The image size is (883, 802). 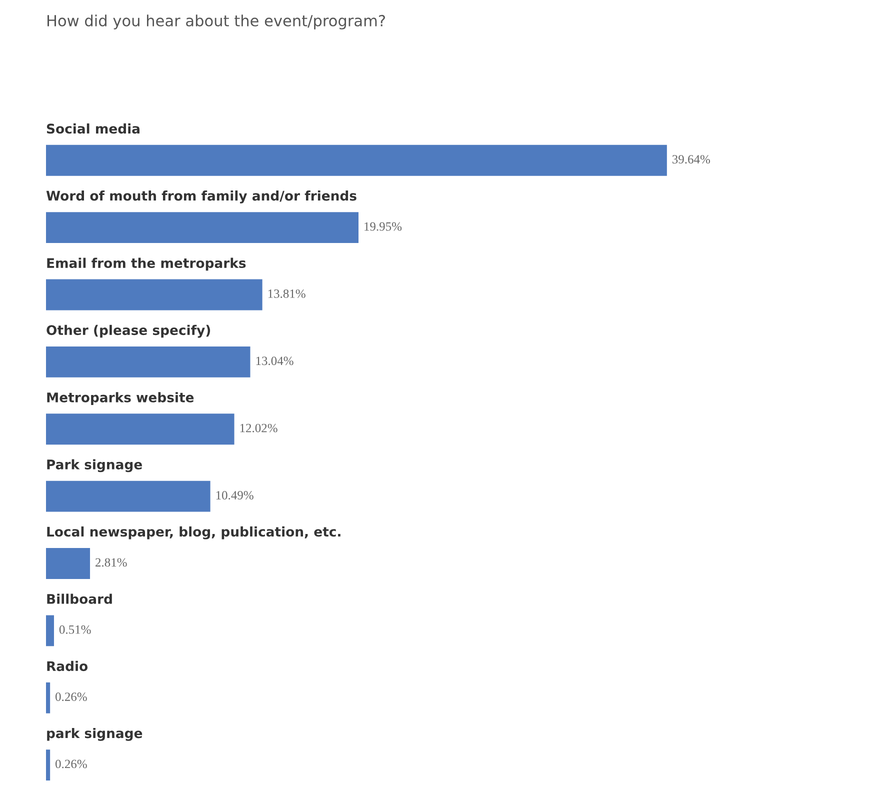 I want to click on data-label: 39.64%, so click(x=691, y=159).